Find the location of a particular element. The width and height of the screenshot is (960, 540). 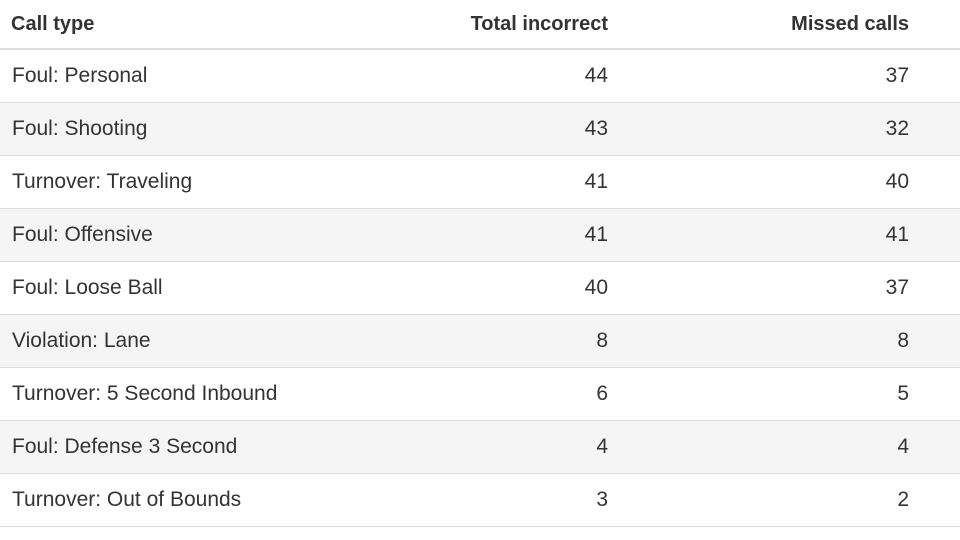

cell-call-type: Violation: Lane is located at coordinates (185, 341).